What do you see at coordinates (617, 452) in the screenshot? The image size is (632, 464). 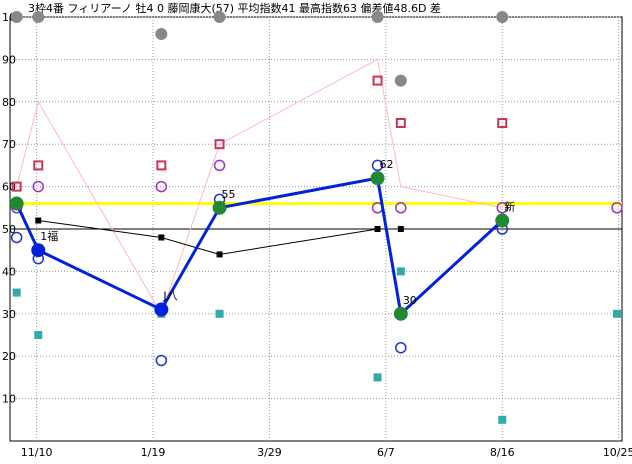 I see `x-tick-label: 10/25` at bounding box center [617, 452].